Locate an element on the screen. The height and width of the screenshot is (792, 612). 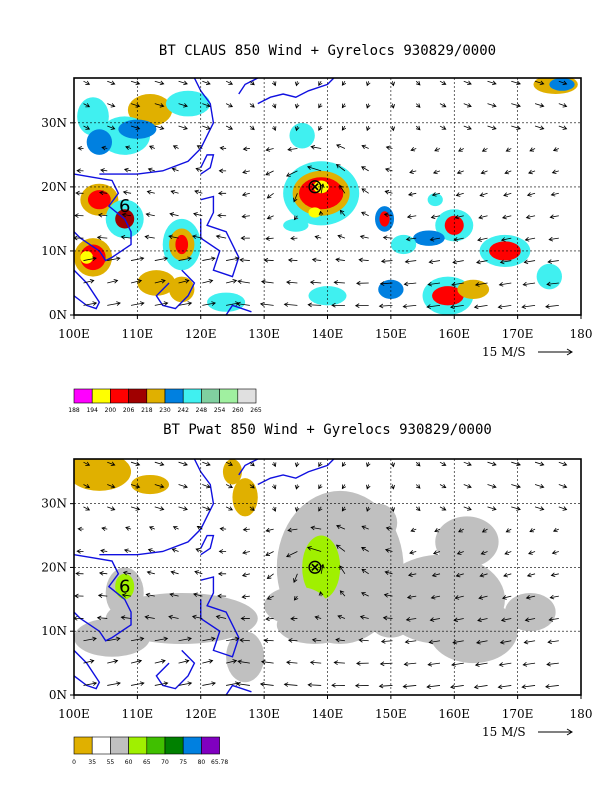
colorbar-label: 80 is located at coordinates (202, 762).